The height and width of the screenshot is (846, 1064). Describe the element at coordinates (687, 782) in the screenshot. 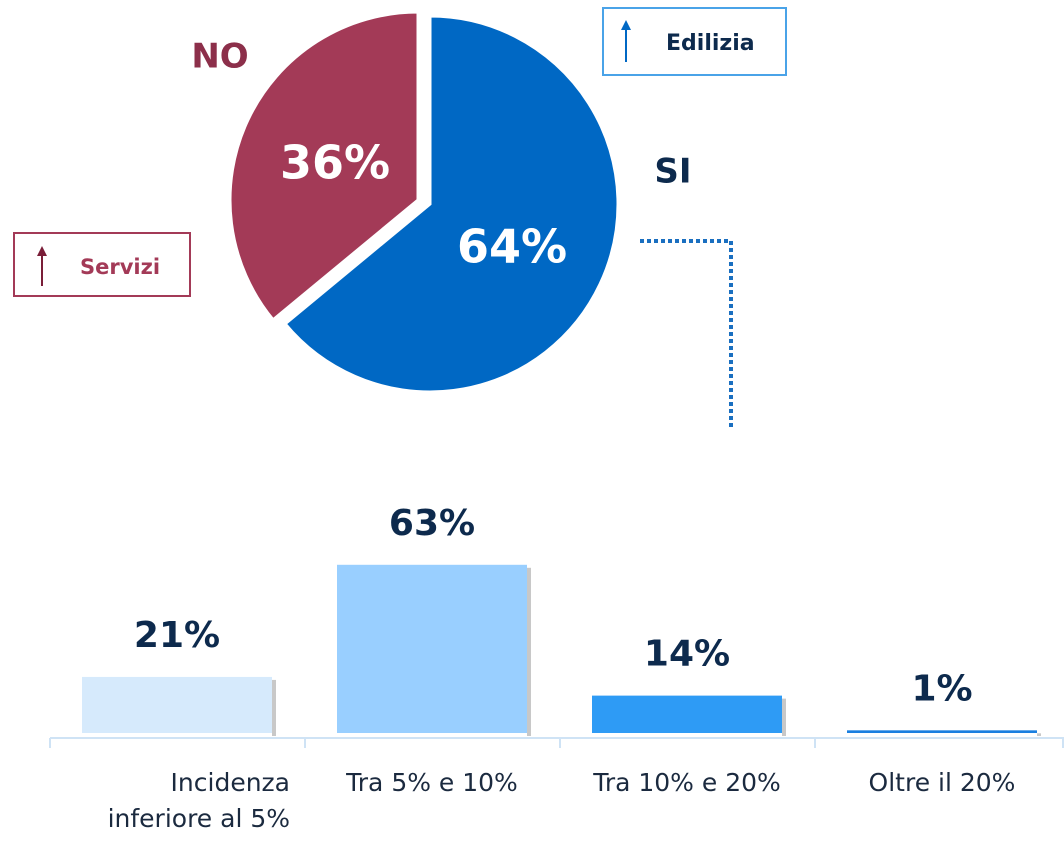

I see `x-tick-label: Tra 10% e 20%` at that location.